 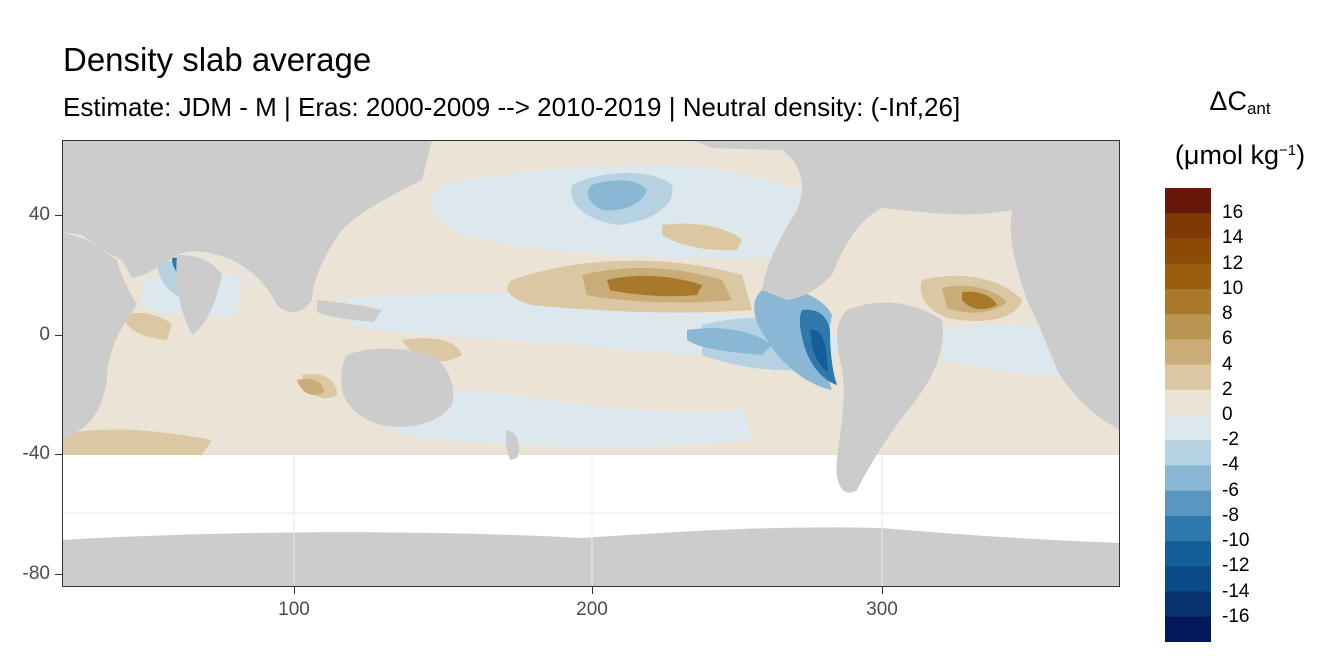 I want to click on legend-label: 10, so click(x=1233, y=288).